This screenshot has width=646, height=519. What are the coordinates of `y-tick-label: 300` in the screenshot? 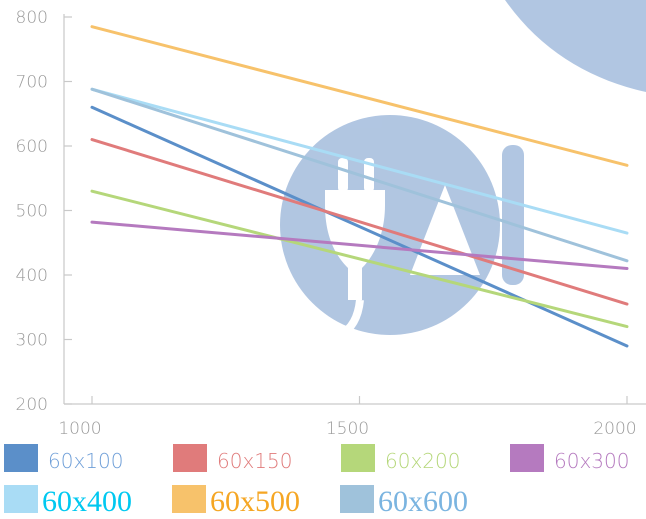 It's located at (32, 341).